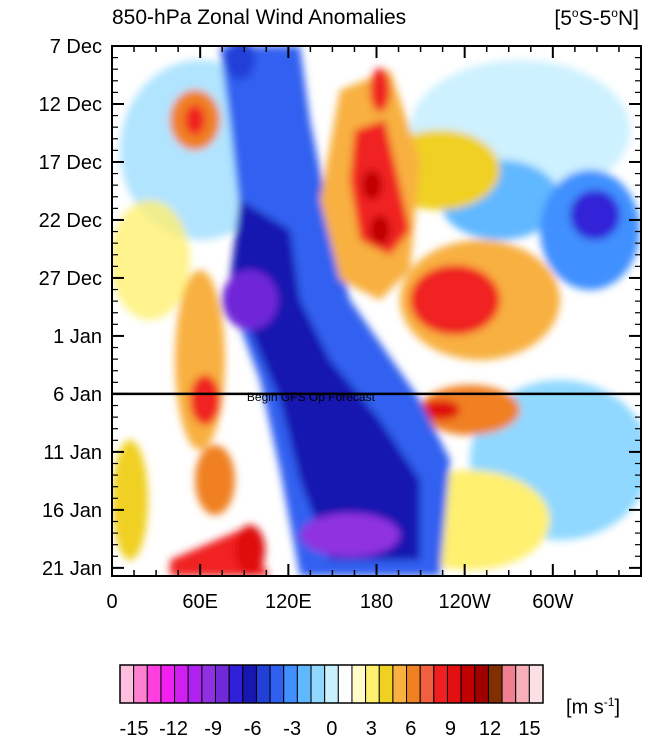 Image resolution: width=661 pixels, height=750 pixels. What do you see at coordinates (490, 729) in the screenshot?
I see `colorbar-tick-label: 12` at bounding box center [490, 729].